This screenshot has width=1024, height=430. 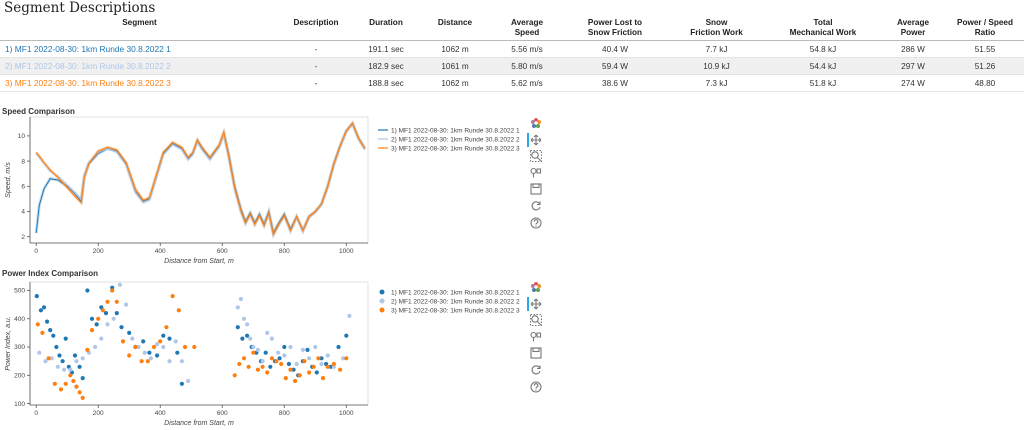 What do you see at coordinates (449, 148) in the screenshot?
I see `legend-item: 3) MF1 2022-08-30: 1km Runde 30.8.2022 3` at bounding box center [449, 148].